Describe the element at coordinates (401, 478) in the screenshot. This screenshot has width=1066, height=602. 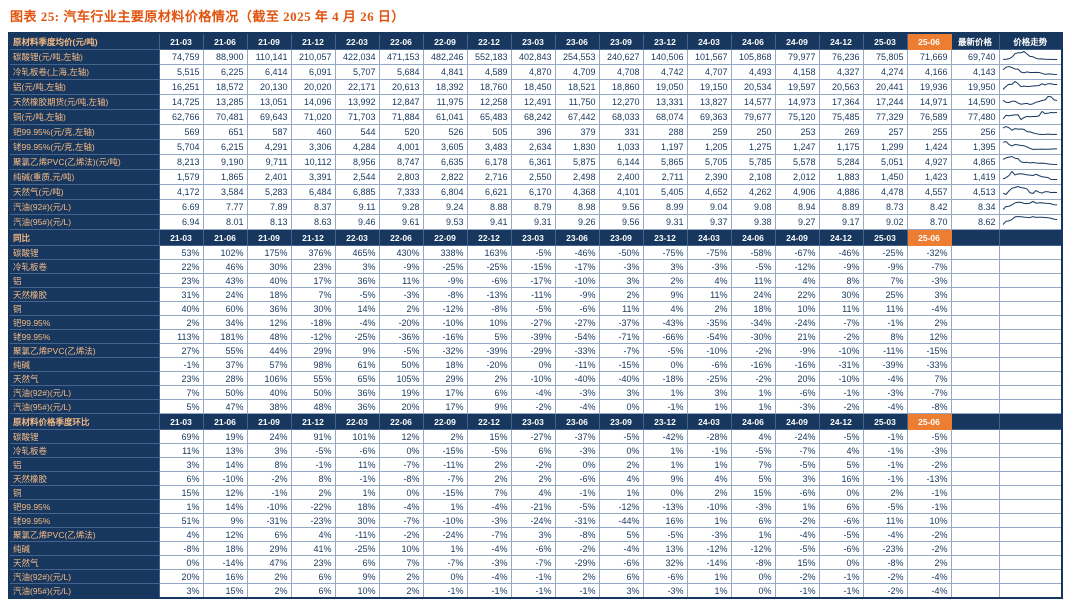
I see `qoq-cell: -8%` at that location.